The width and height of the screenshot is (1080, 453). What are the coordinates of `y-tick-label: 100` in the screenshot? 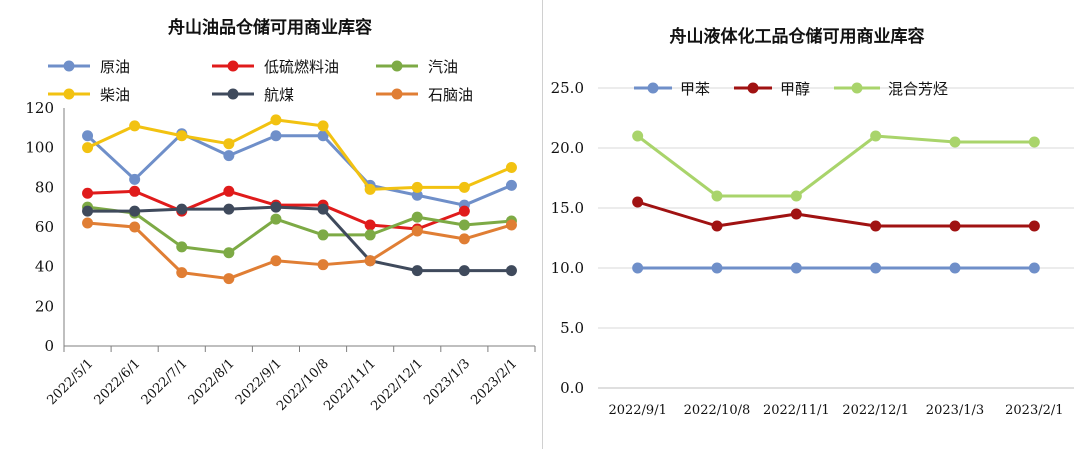 It's located at (39, 148).